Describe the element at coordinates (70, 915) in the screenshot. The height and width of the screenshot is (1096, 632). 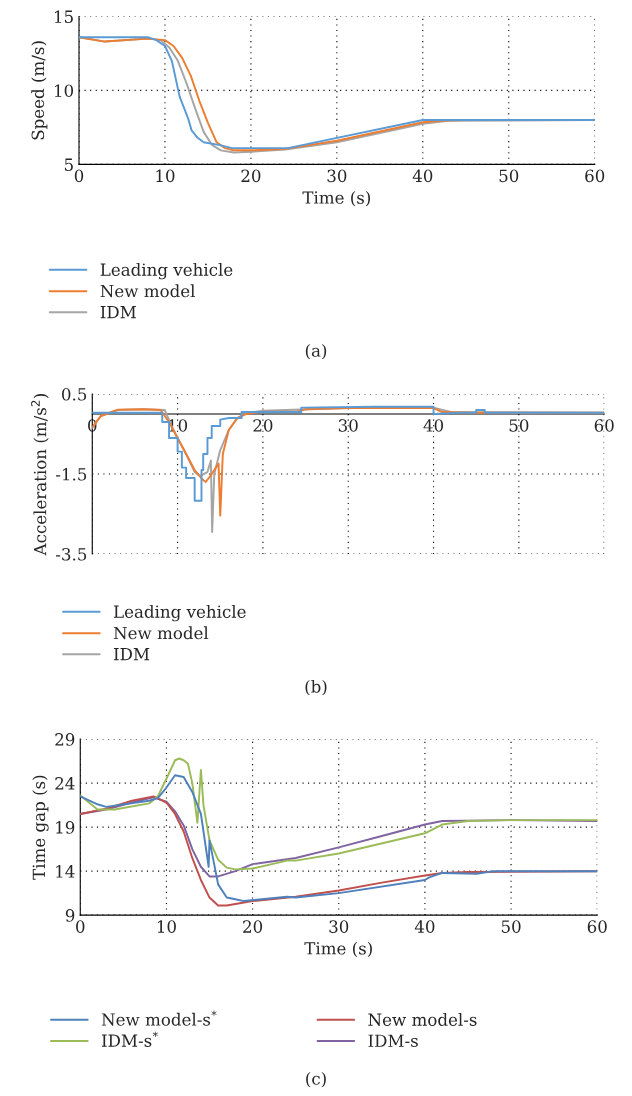
I see `y-tick-label: 9` at that location.